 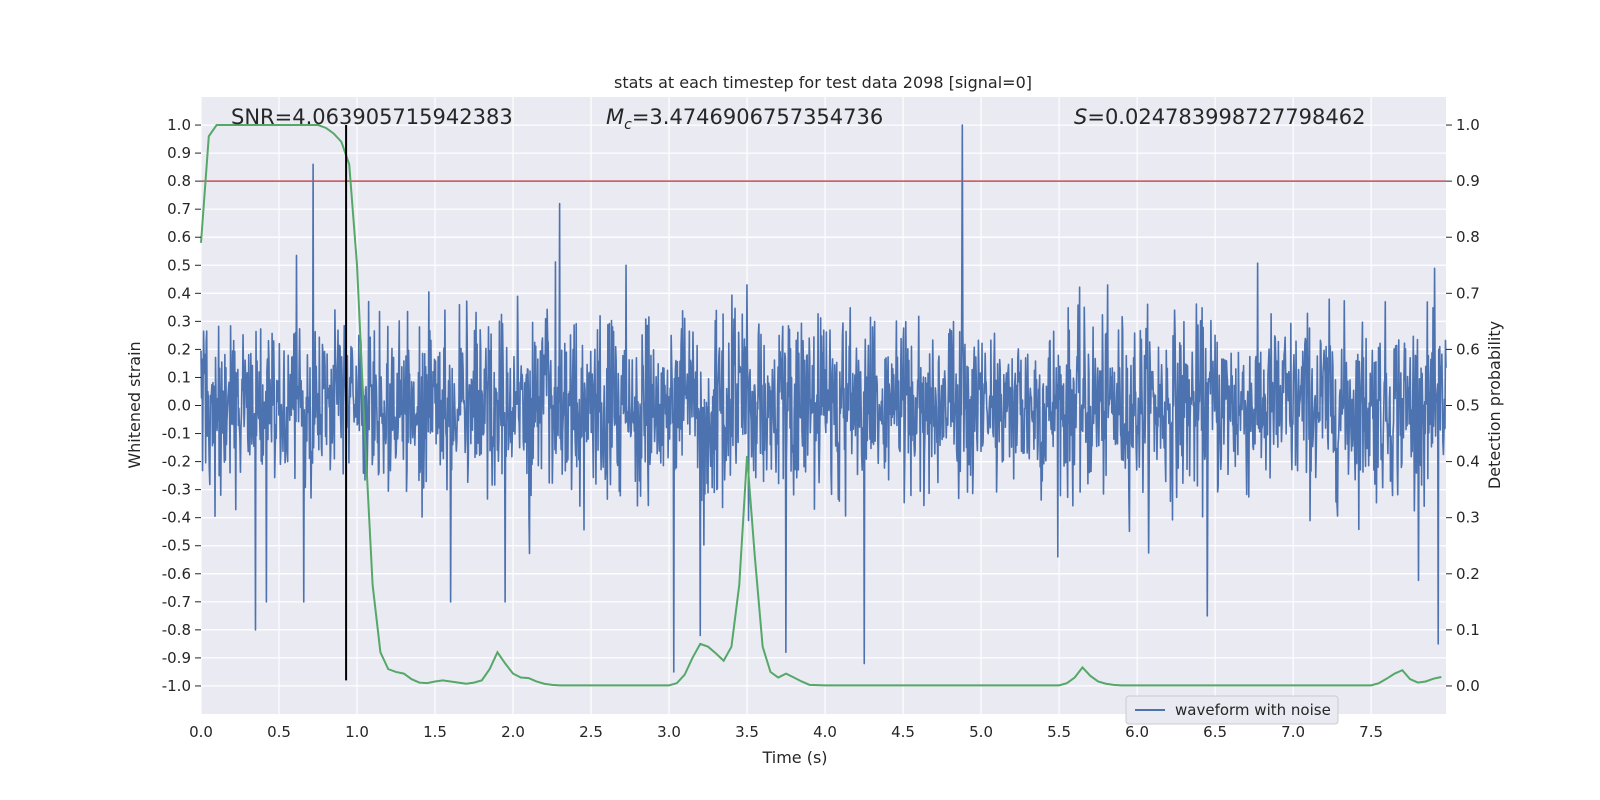 I want to click on left-y-tick-label: 0.0, so click(x=179, y=406).